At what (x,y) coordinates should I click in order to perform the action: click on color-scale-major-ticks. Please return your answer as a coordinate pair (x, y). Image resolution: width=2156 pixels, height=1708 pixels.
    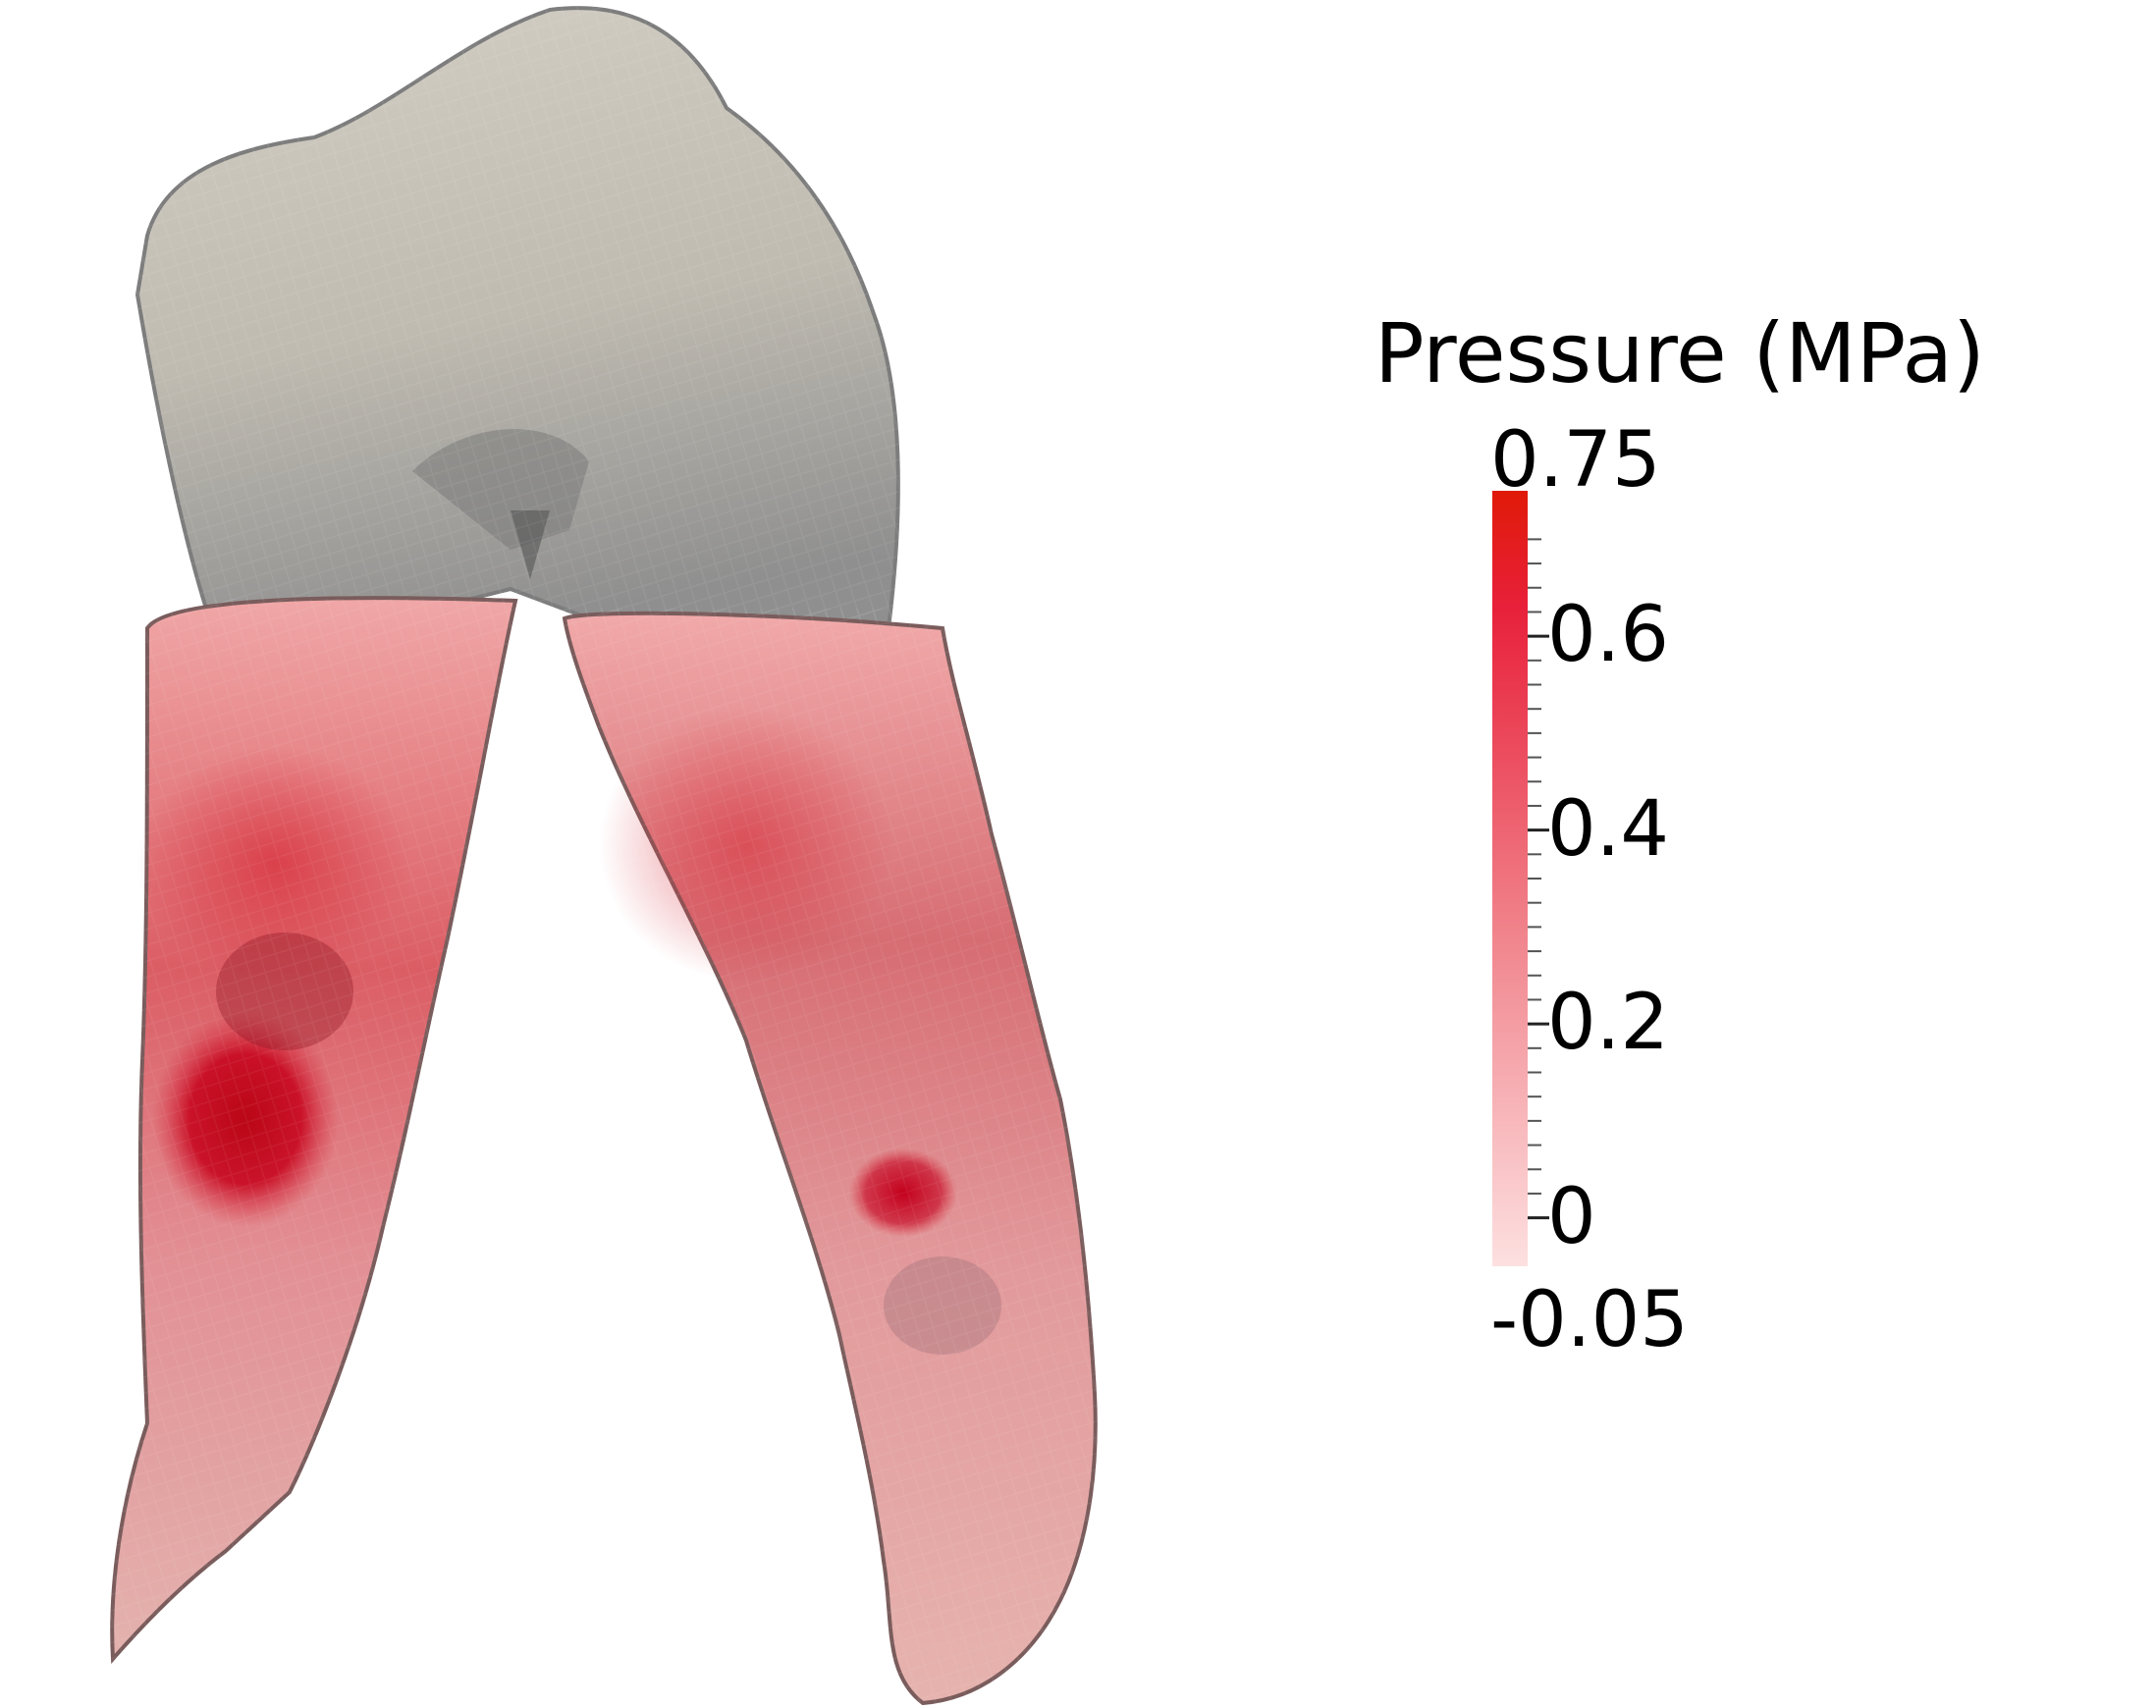
    Looking at the image, I should click on (1539, 927).